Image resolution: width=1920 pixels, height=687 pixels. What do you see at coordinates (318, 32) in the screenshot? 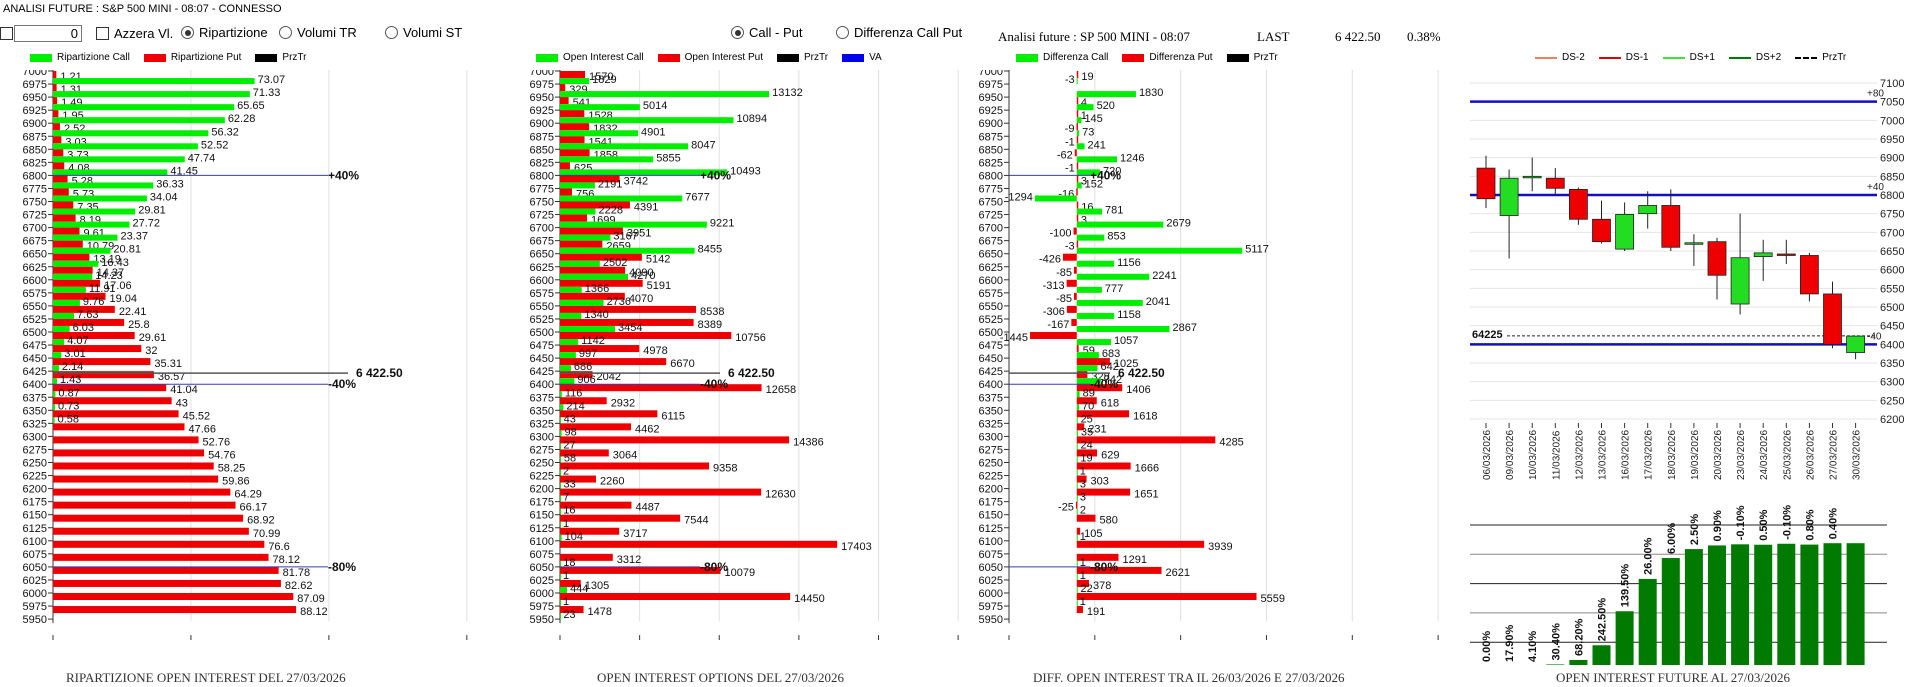
I see `mode-radio-volumi-tr: Volumi TR` at bounding box center [318, 32].